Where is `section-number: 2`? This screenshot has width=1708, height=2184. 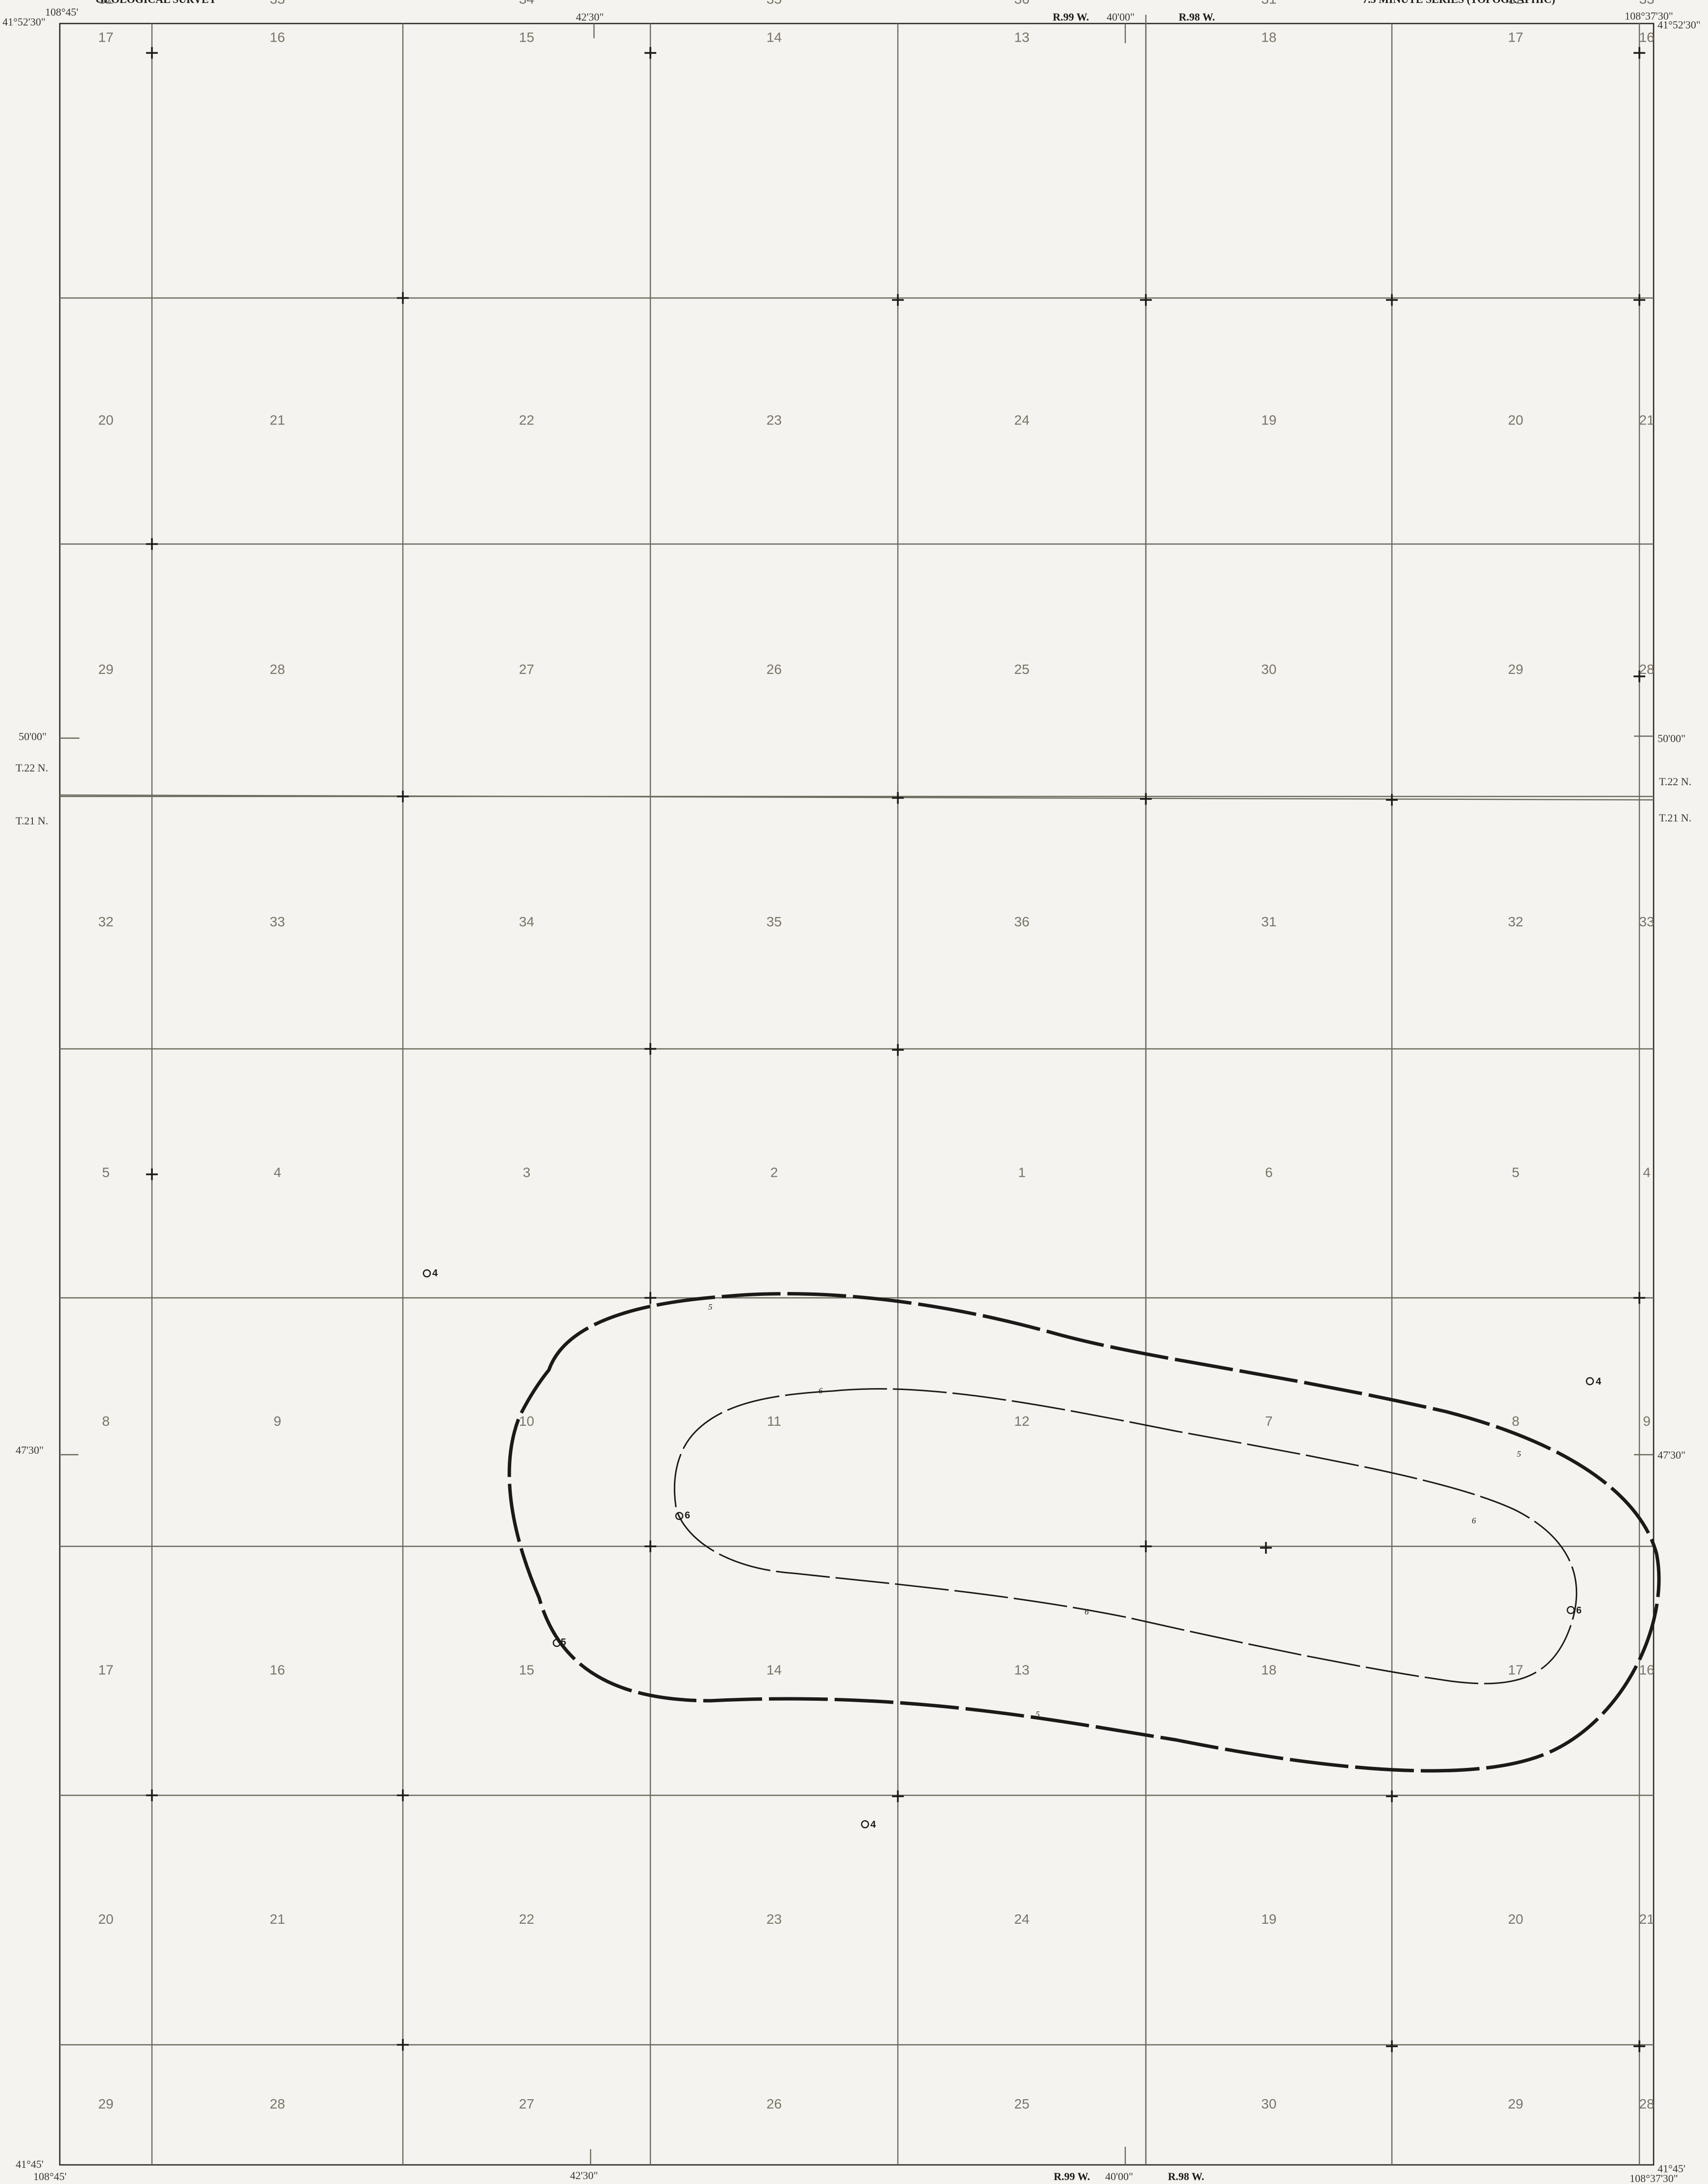
section-number: 2 is located at coordinates (774, 1172).